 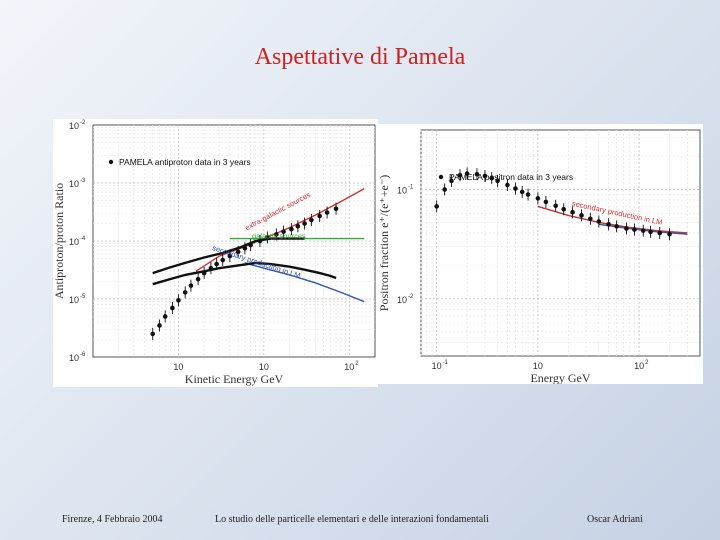 I want to click on y-tick-exponent: -1, so click(x=411, y=187).